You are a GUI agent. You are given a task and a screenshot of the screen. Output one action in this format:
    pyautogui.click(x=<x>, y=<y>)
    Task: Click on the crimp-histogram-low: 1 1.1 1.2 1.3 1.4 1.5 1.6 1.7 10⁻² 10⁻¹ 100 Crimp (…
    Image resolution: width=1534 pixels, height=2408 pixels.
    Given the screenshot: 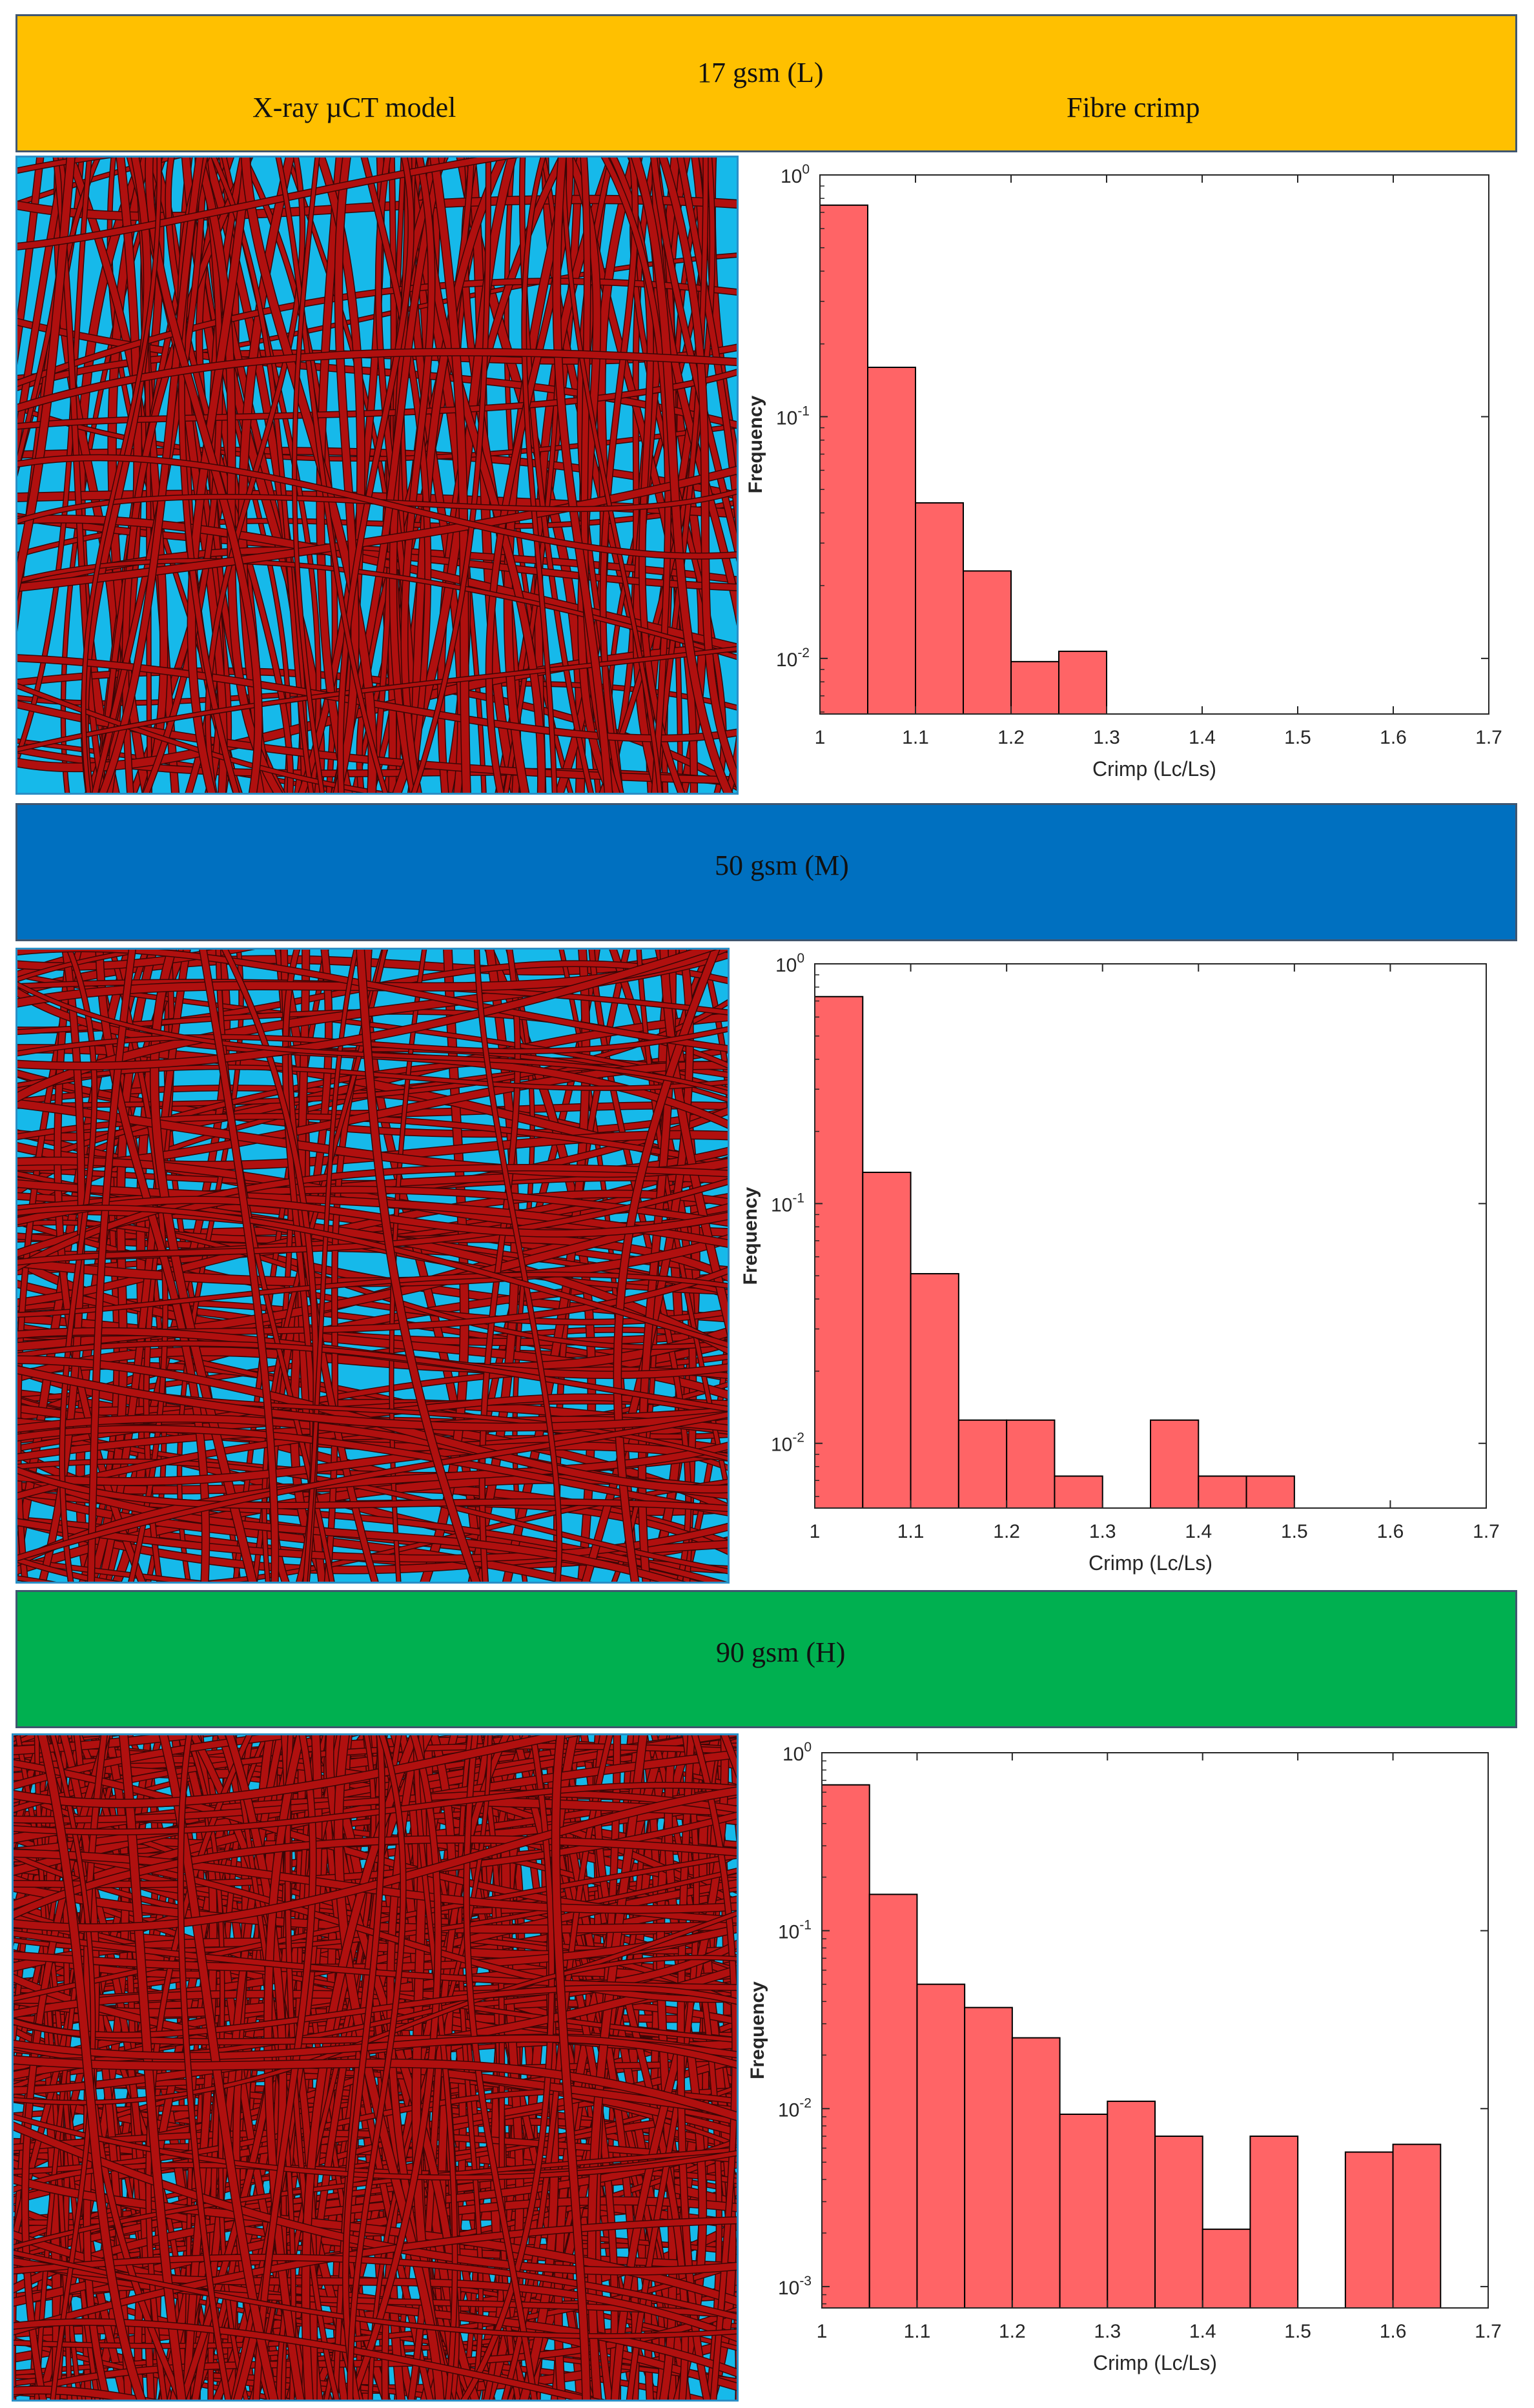 What is the action you would take?
    pyautogui.click(x=1136, y=475)
    